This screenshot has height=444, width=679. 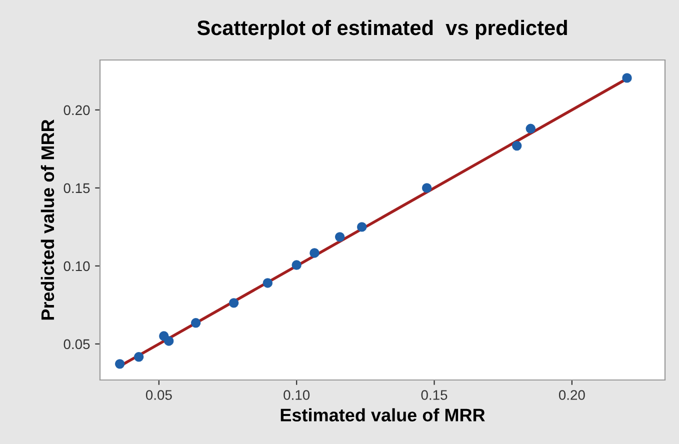 I want to click on chart-title: Scatterplot of estimated vs predicted, so click(x=382, y=30).